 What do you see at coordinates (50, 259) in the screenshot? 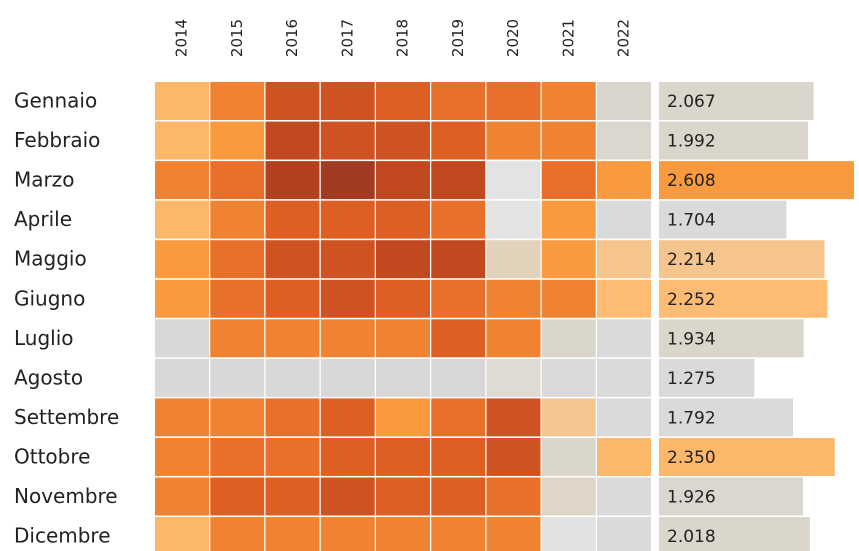
I see `month-label: Maggio` at bounding box center [50, 259].